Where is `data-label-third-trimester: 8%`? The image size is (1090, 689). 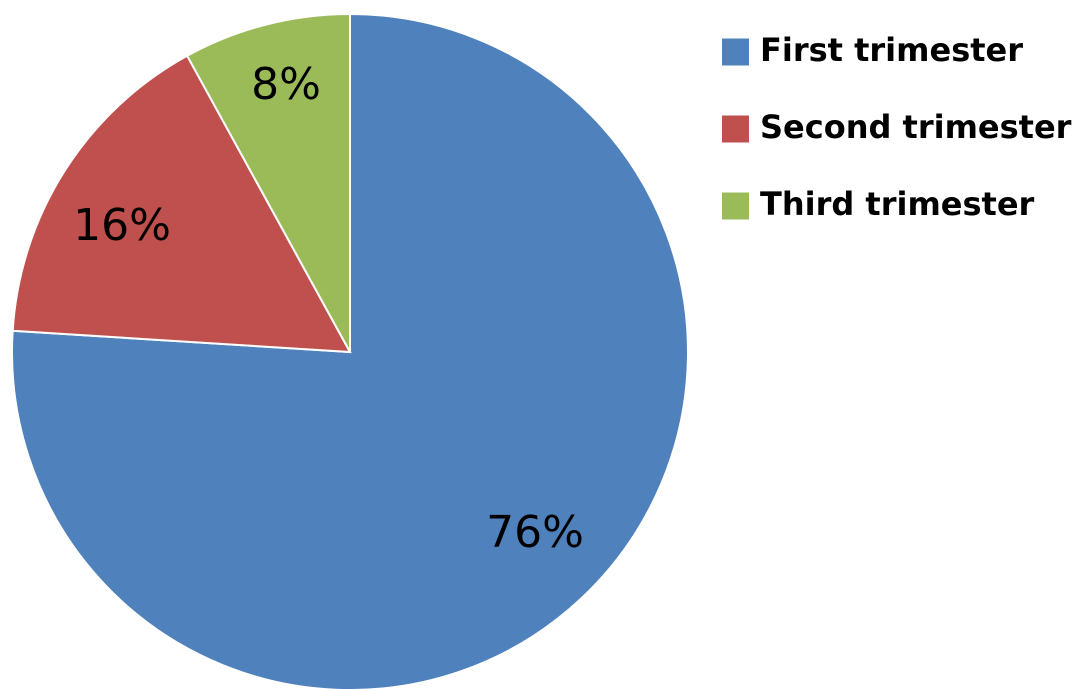 data-label-third-trimester: 8% is located at coordinates (286, 84).